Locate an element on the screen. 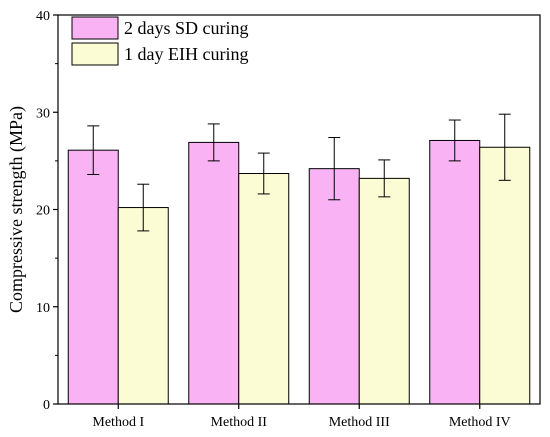  legend-item-1: 2 days SD curing is located at coordinates (160, 28).